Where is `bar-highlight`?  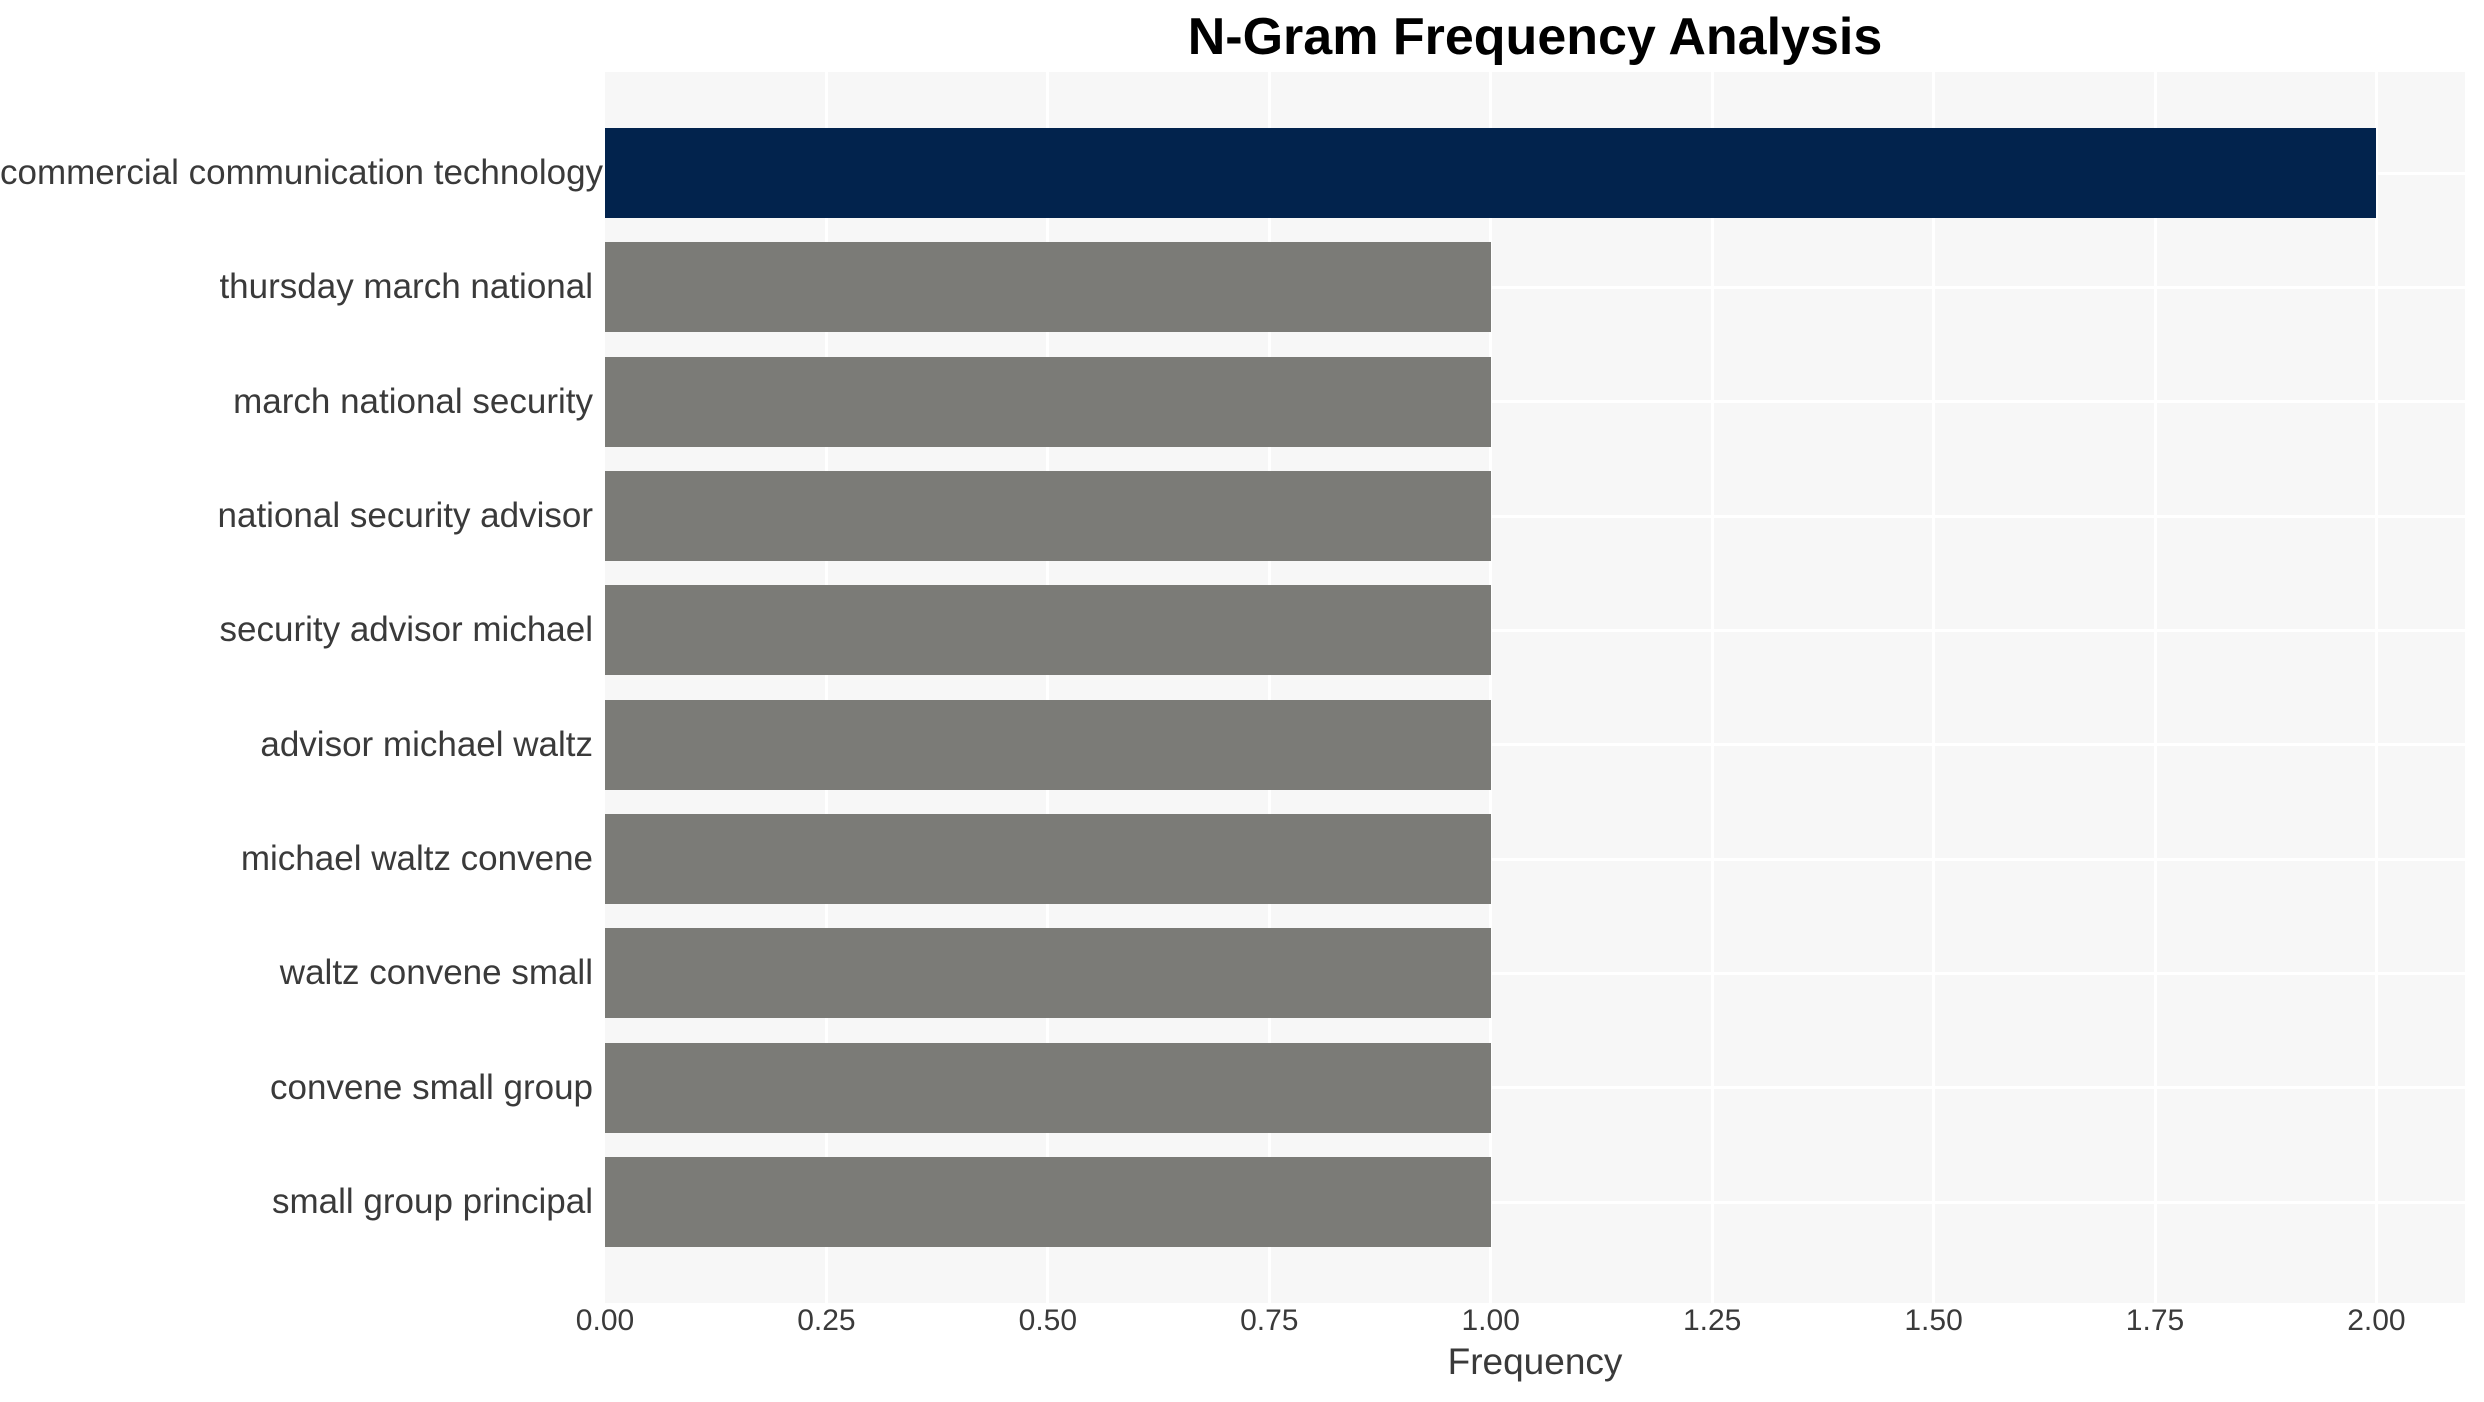 bar-highlight is located at coordinates (1491, 173).